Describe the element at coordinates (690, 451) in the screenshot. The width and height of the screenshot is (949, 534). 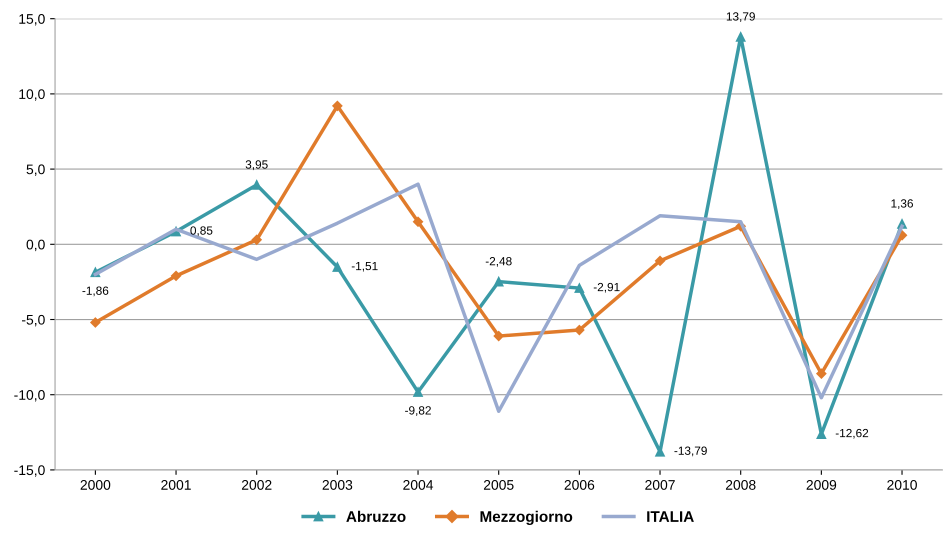
I see `data-label: -13,79` at that location.